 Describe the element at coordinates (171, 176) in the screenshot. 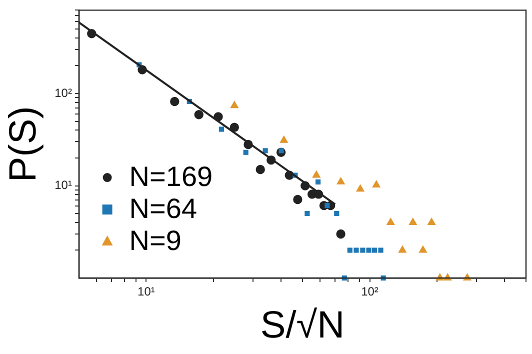

I see `legend-label: N=169` at that location.